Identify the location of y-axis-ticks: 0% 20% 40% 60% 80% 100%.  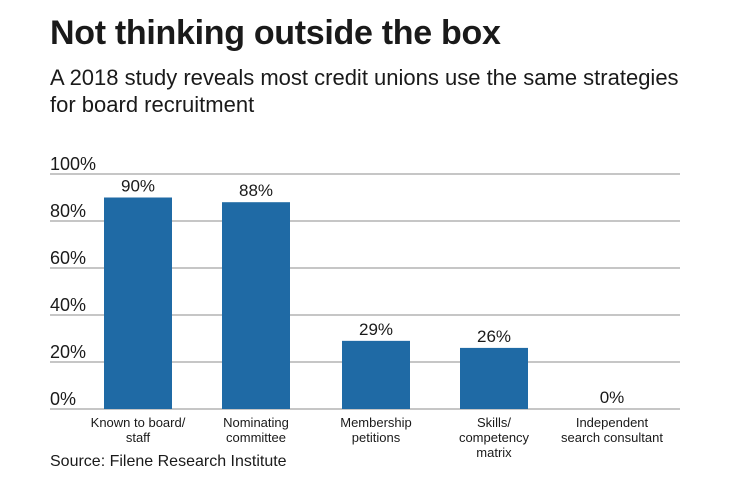
(73, 281).